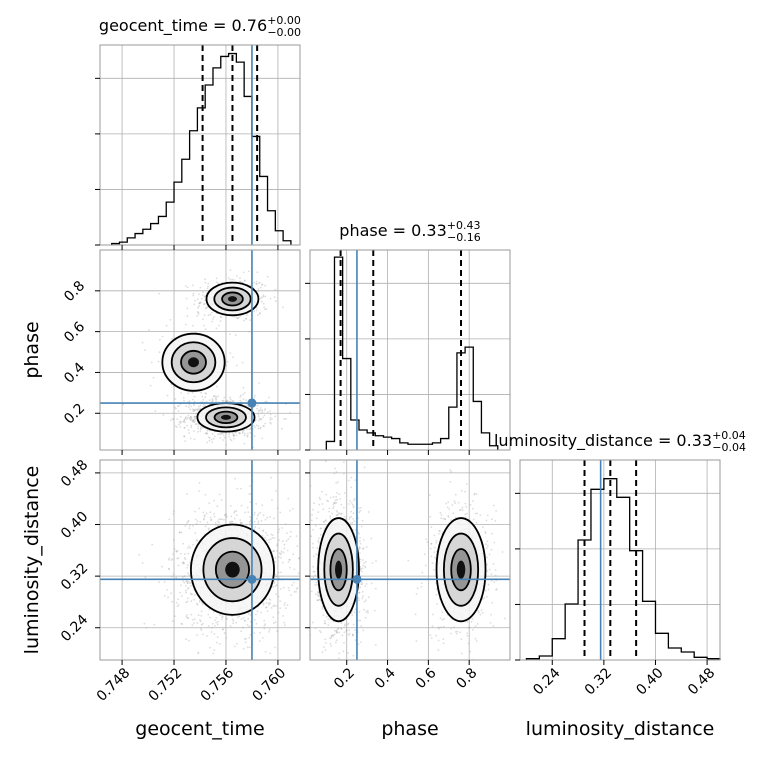  What do you see at coordinates (392, 230) in the screenshot?
I see `title-text: phase = 0.33` at bounding box center [392, 230].